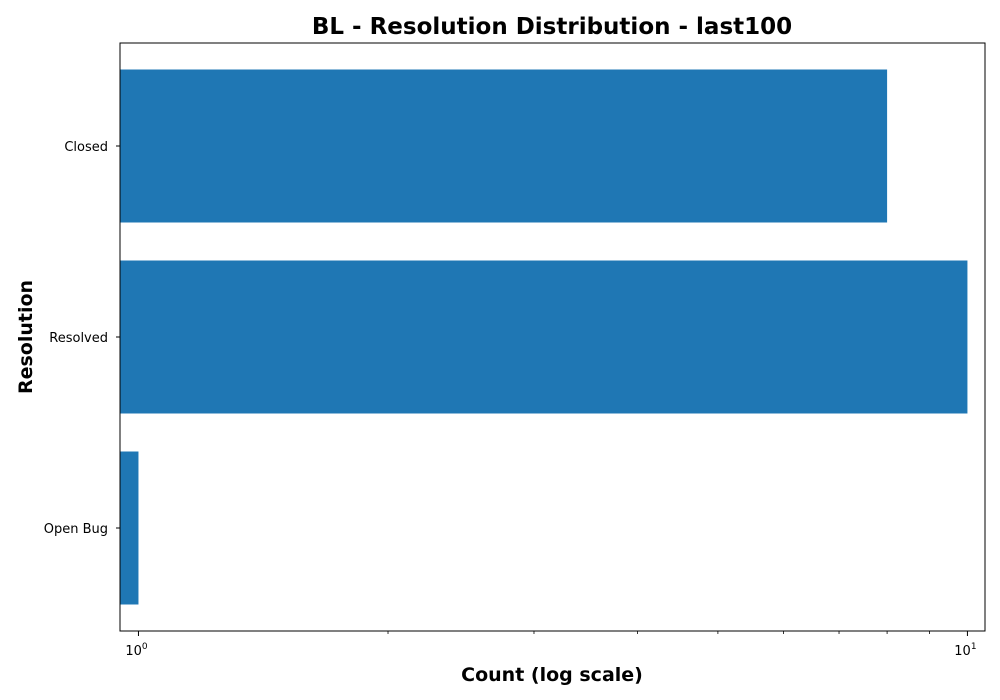 This screenshot has width=1000, height=700. What do you see at coordinates (76, 529) in the screenshot?
I see `y-tick-label: Open Bug` at bounding box center [76, 529].